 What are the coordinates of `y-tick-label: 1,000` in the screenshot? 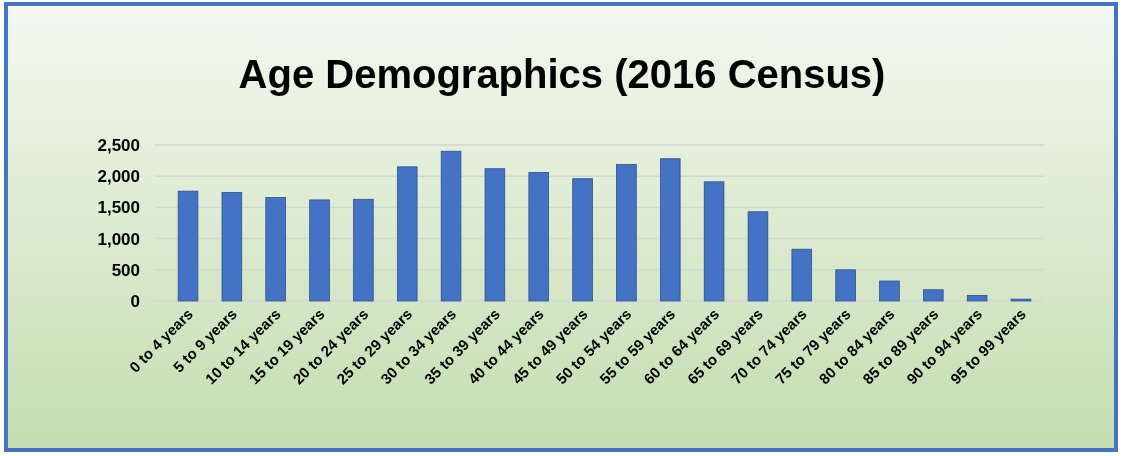 It's located at (118, 239).